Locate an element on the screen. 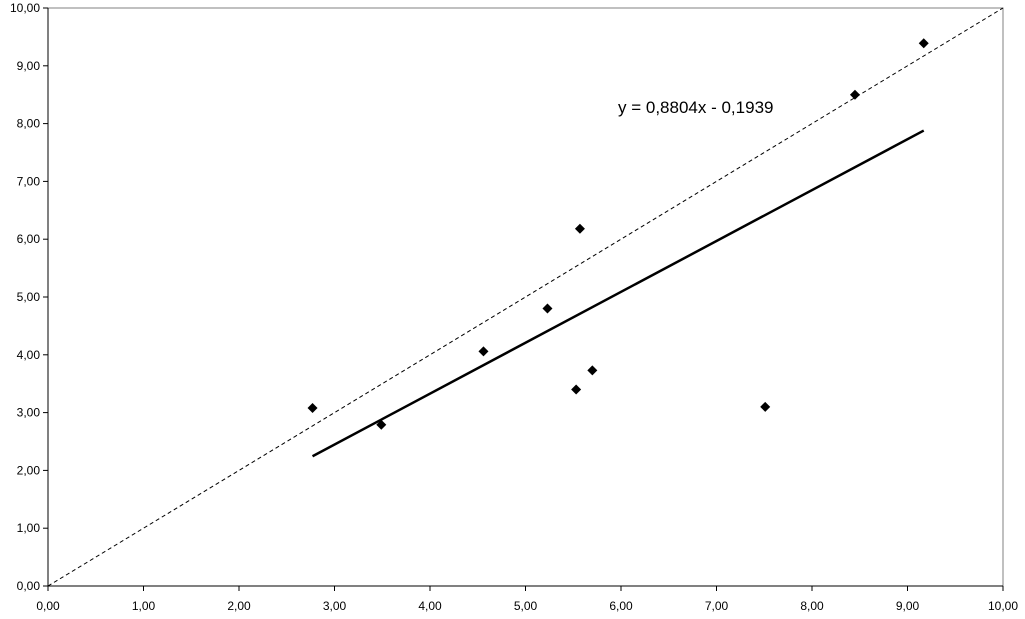  y-tick-label: 8,00 is located at coordinates (29, 124).